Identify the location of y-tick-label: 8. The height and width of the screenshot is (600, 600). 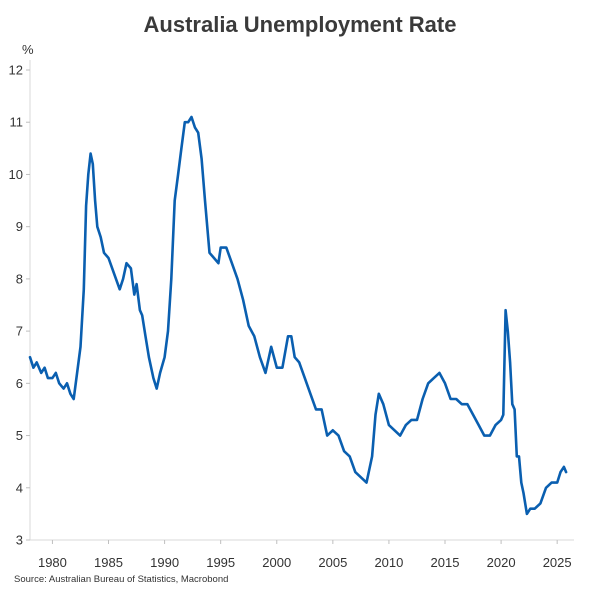
(19, 278).